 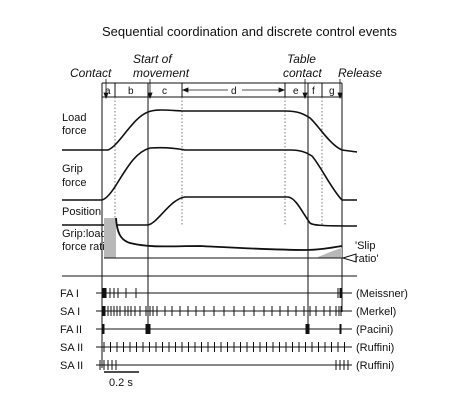 I want to click on event-label-contact: Contact, so click(x=91, y=73).